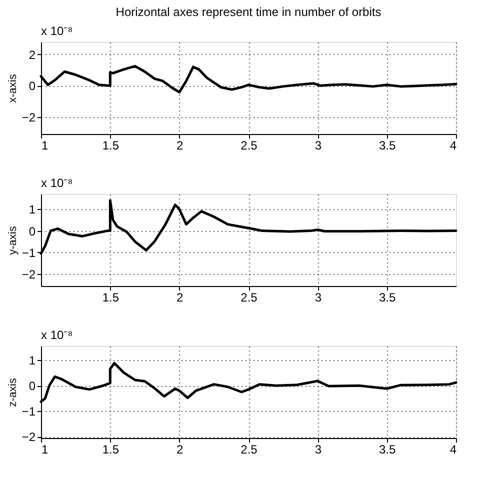 This screenshot has height=499, width=483. Describe the element at coordinates (32, 55) in the screenshot. I see `y-tick-label: 2` at that location.